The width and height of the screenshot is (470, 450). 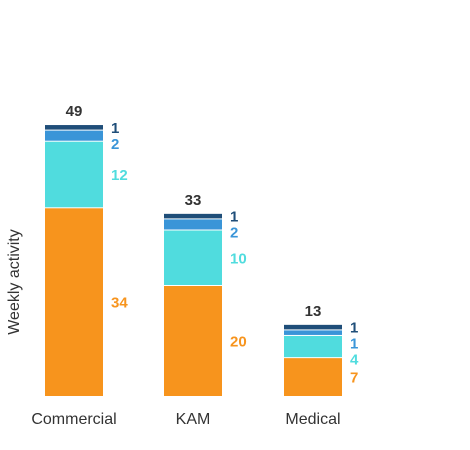 I want to click on x-tick-label-commercial: Commercial, so click(x=73, y=419).